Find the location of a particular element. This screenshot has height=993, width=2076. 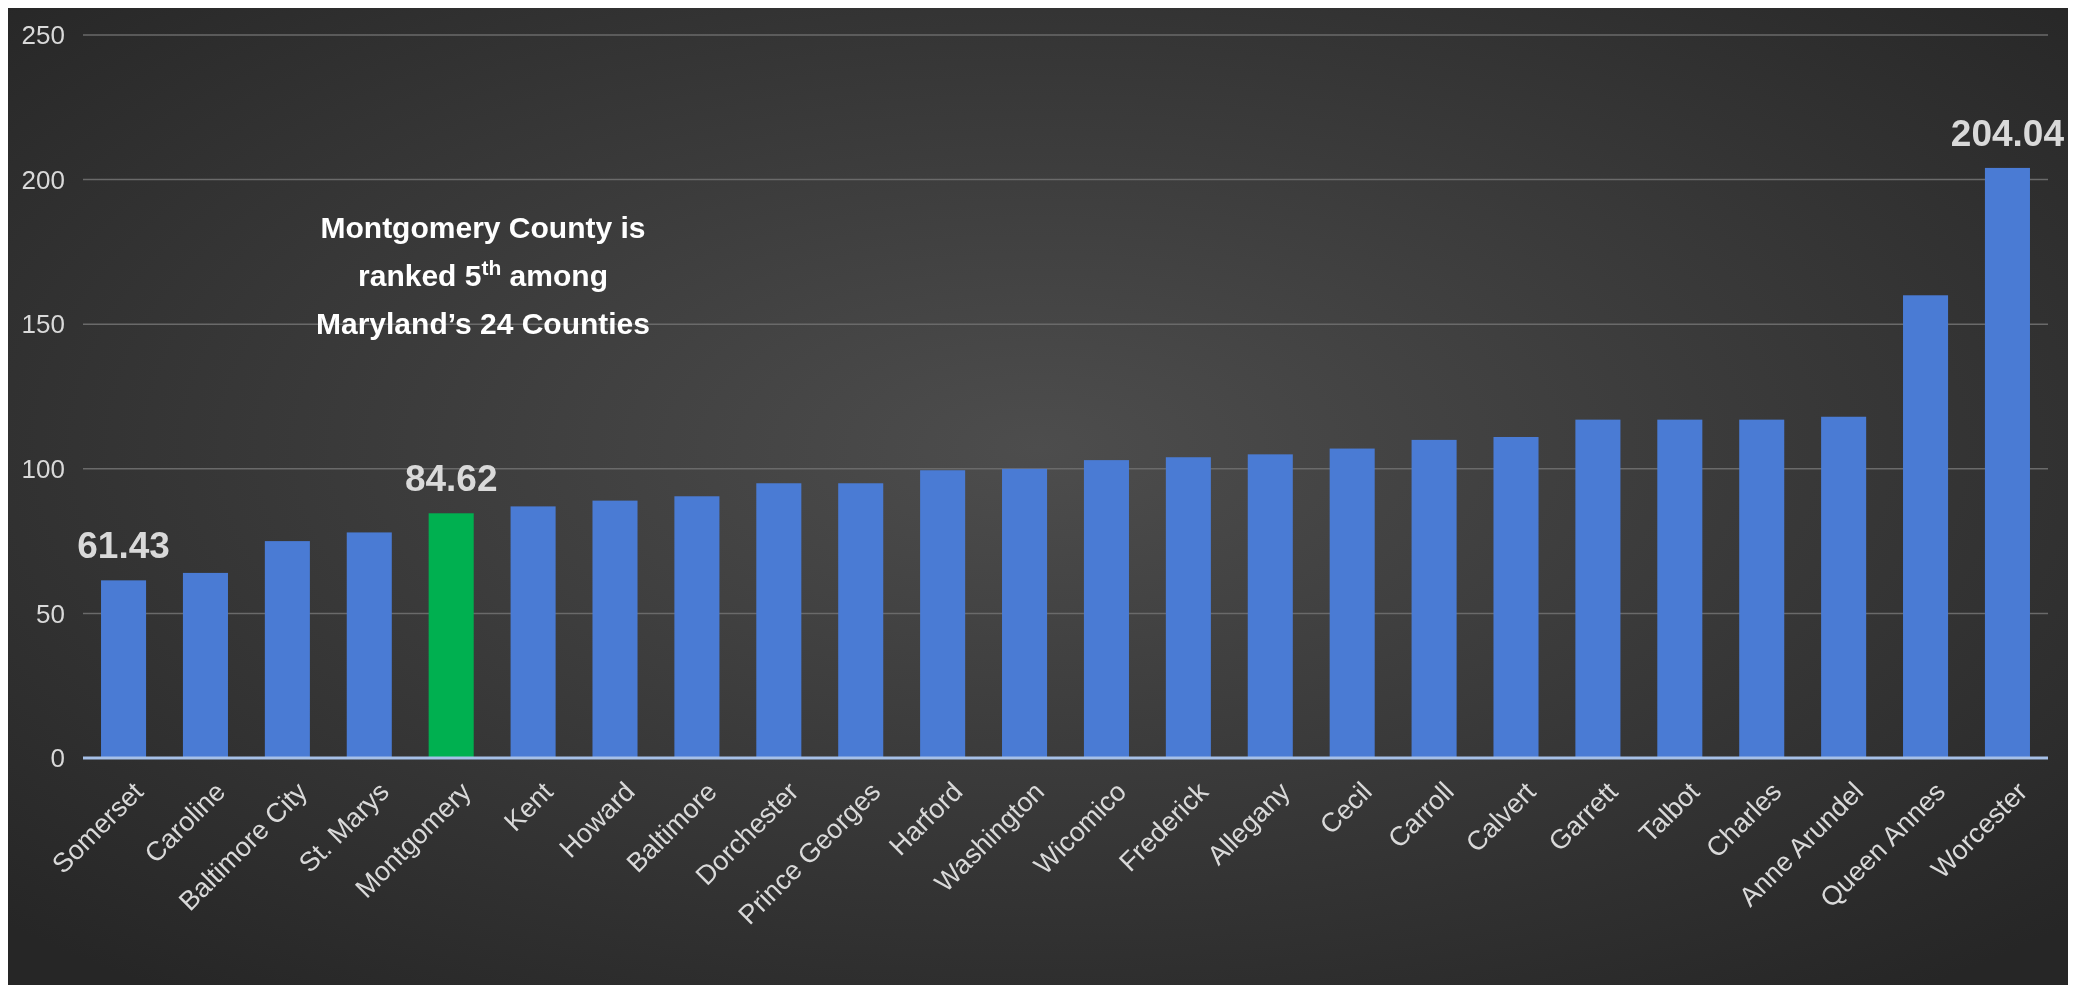

y-tick-label: 50 is located at coordinates (50, 613).